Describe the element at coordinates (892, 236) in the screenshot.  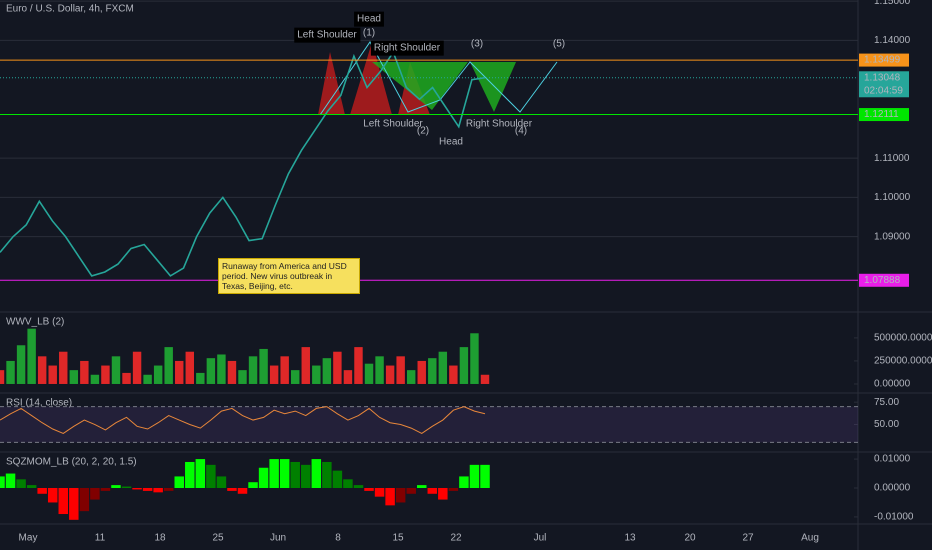
I see `y-tick-label: 1.09000` at that location.